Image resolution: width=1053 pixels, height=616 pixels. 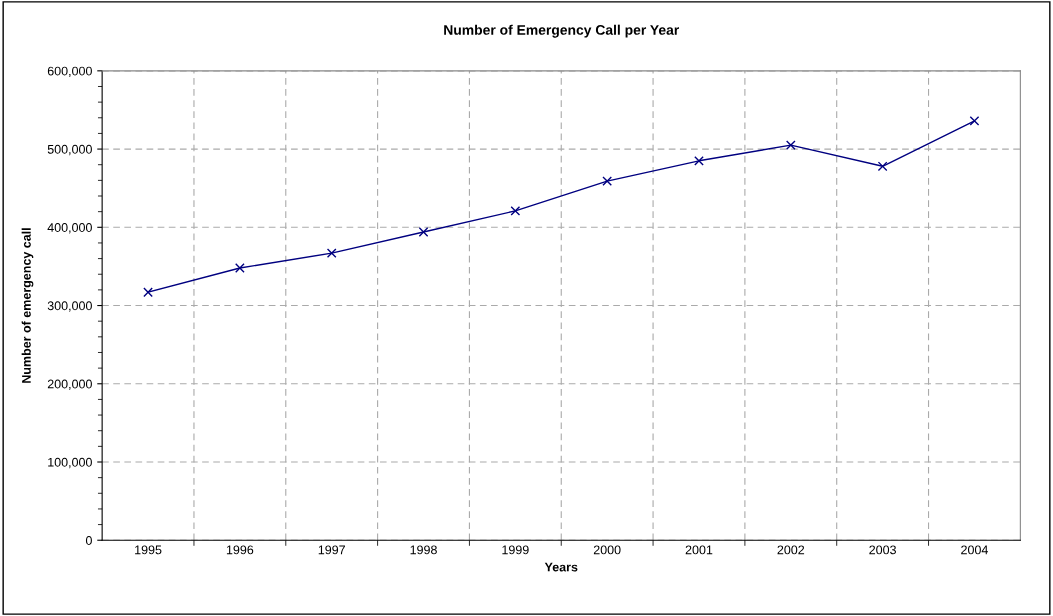 What do you see at coordinates (882, 550) in the screenshot?
I see `x-tick-label: 2003` at bounding box center [882, 550].